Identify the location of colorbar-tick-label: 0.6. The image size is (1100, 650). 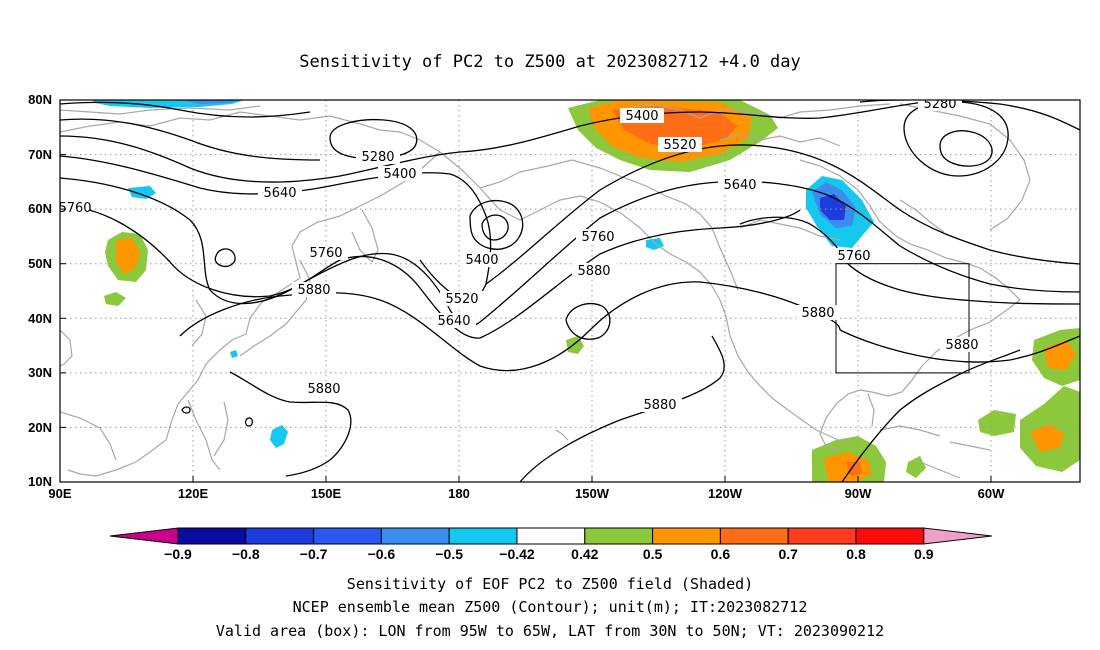
(721, 554).